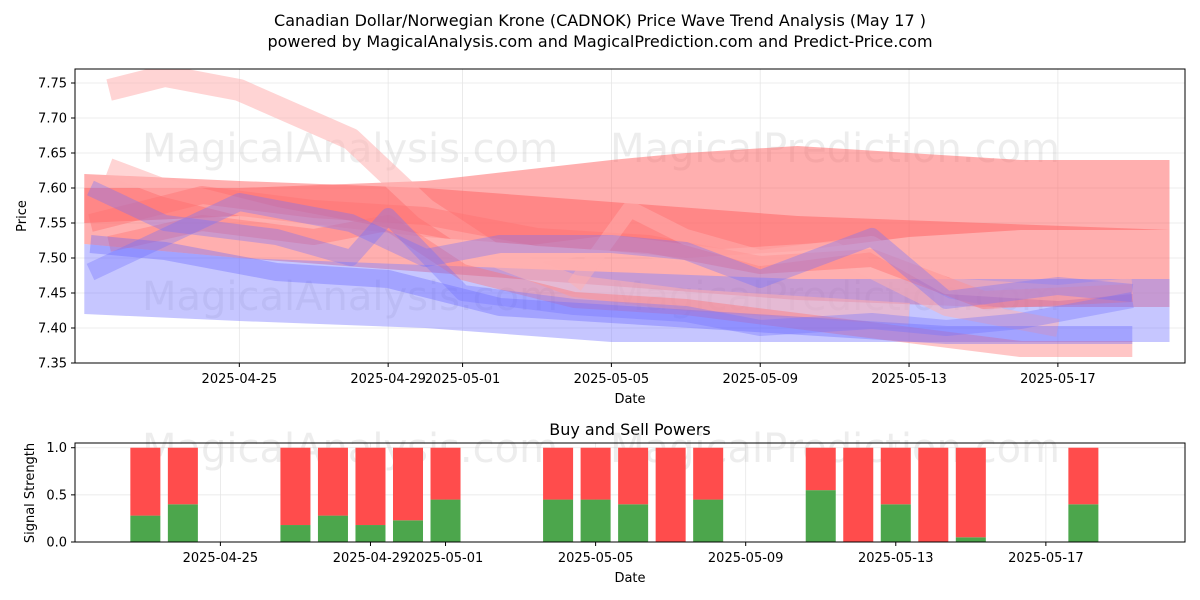  I want to click on price-y-tick-label: 7.40, so click(52, 329).